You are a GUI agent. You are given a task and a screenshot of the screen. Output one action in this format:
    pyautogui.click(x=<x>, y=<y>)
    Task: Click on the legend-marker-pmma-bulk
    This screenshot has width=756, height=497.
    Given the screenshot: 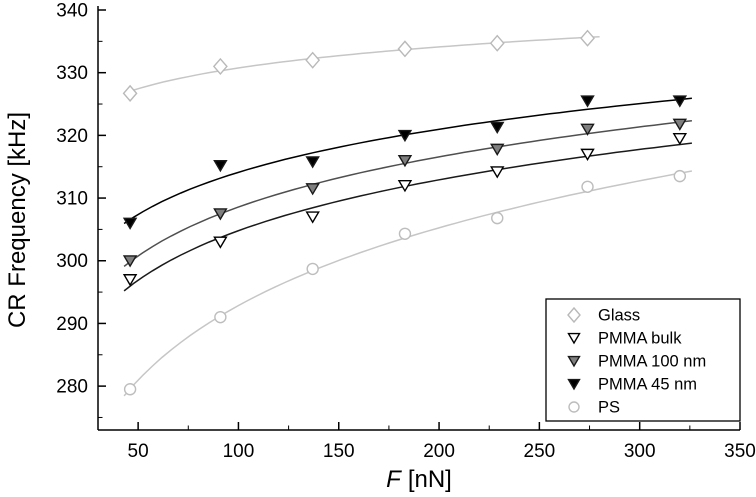 What is the action you would take?
    pyautogui.click(x=574, y=338)
    